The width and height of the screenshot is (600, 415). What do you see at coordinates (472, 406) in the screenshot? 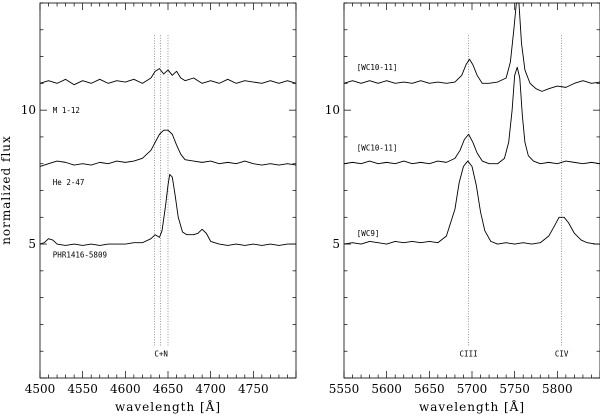
I see `right-x-axis-label: wavelength [Å]` at bounding box center [472, 406].